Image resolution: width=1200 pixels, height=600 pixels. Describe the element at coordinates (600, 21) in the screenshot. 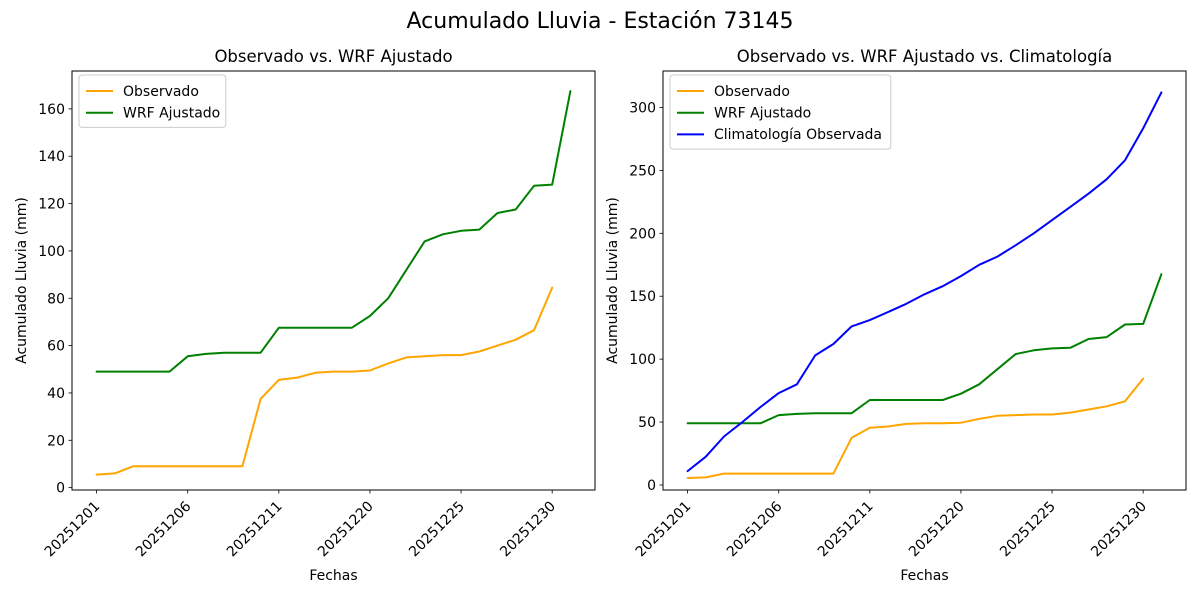

I see `figure-title: Acumulado Lluvia - Estación 73145` at that location.